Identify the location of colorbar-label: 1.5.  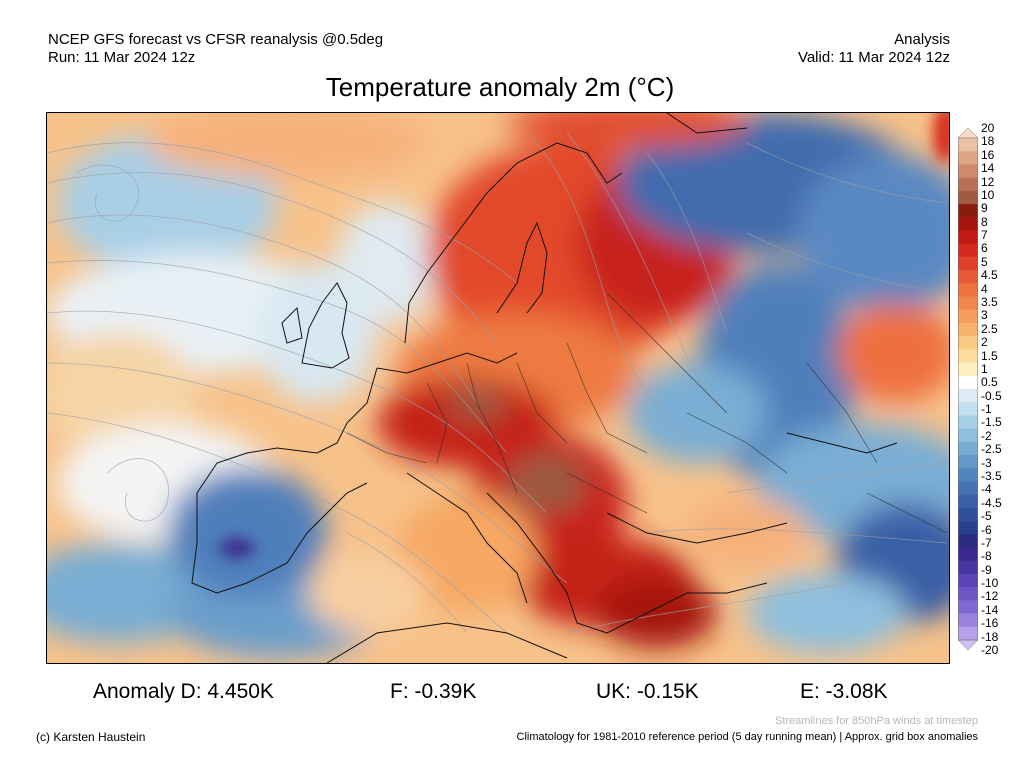
(989, 355).